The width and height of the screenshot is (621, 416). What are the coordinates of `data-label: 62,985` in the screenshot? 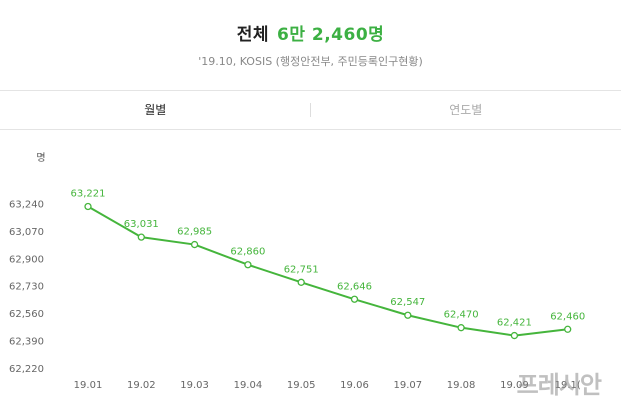 It's located at (194, 232).